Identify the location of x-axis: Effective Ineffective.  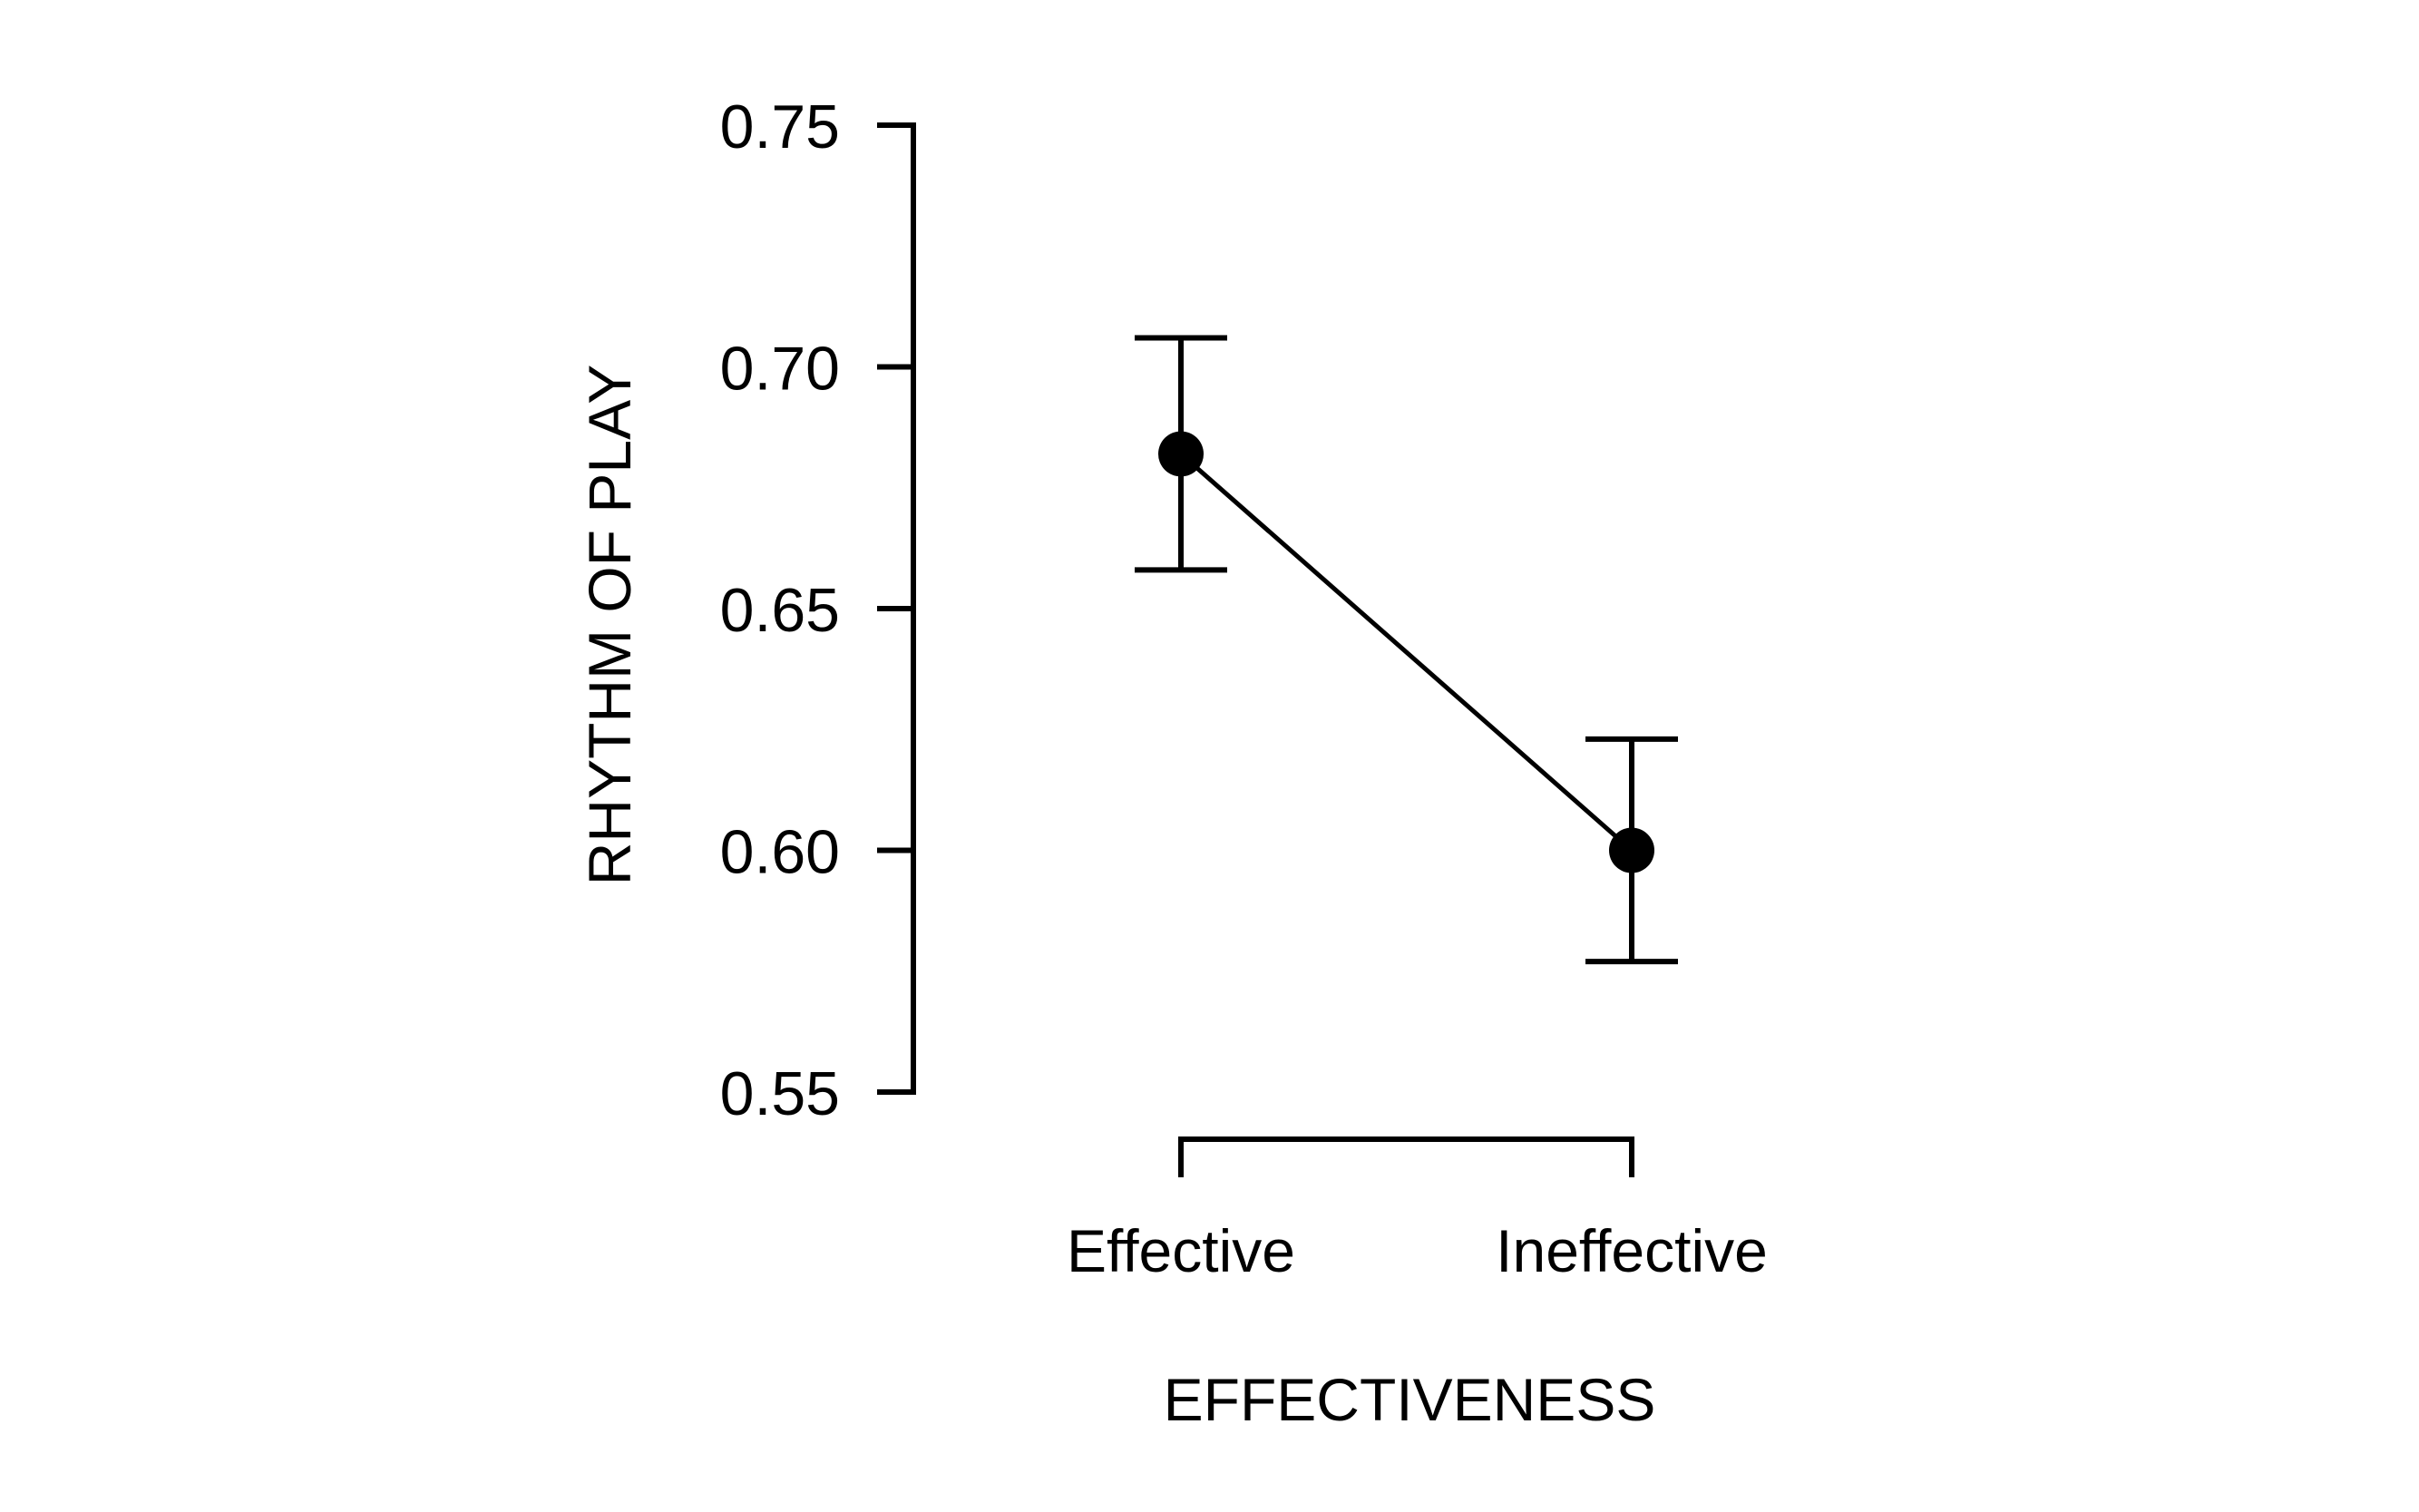
(1418, 1210).